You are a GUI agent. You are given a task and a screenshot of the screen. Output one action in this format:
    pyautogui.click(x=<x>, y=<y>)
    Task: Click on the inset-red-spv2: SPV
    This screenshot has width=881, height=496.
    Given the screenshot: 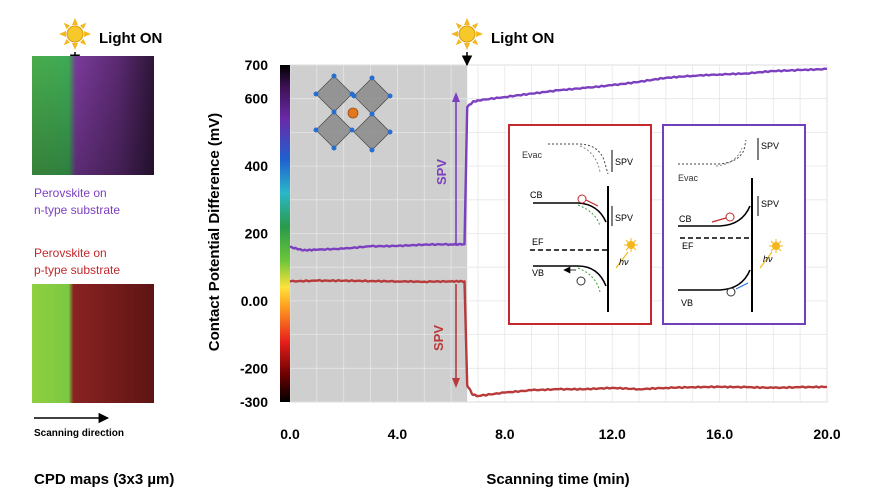 What is the action you would take?
    pyautogui.click(x=624, y=218)
    